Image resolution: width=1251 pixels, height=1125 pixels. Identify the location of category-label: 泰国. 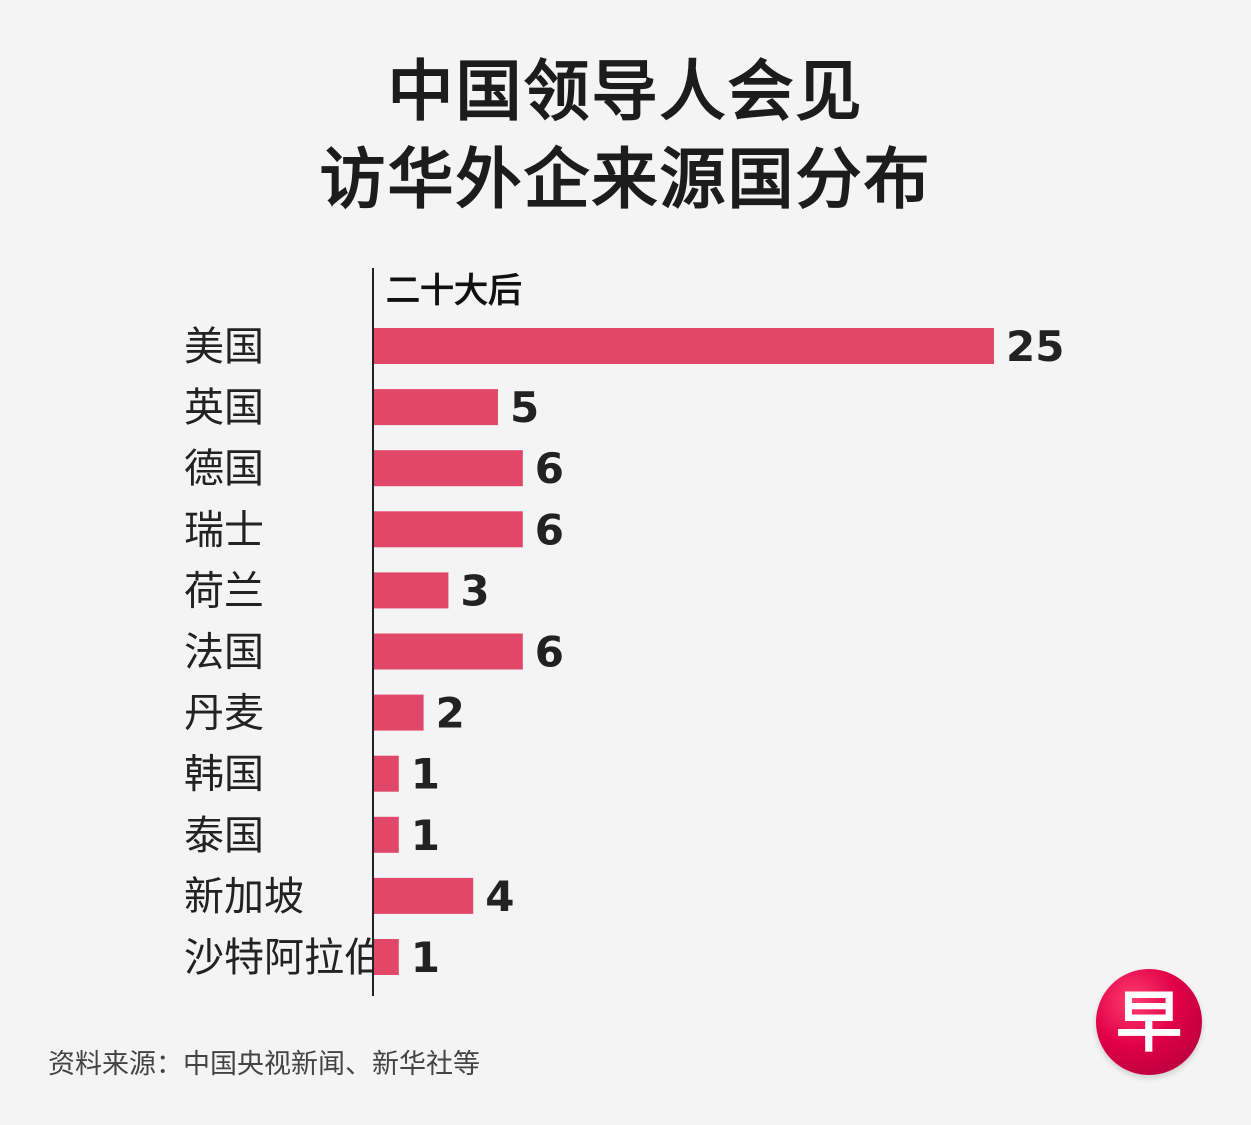
(224, 836).